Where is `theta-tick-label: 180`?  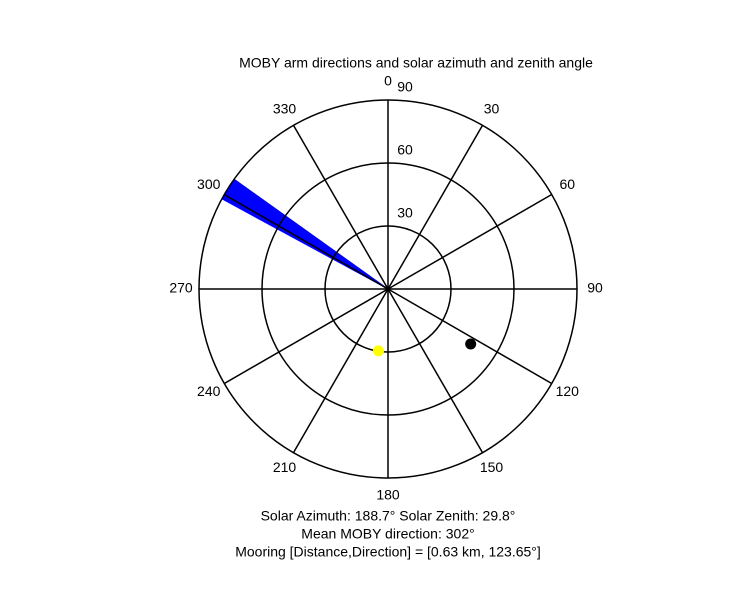 theta-tick-label: 180 is located at coordinates (388, 495).